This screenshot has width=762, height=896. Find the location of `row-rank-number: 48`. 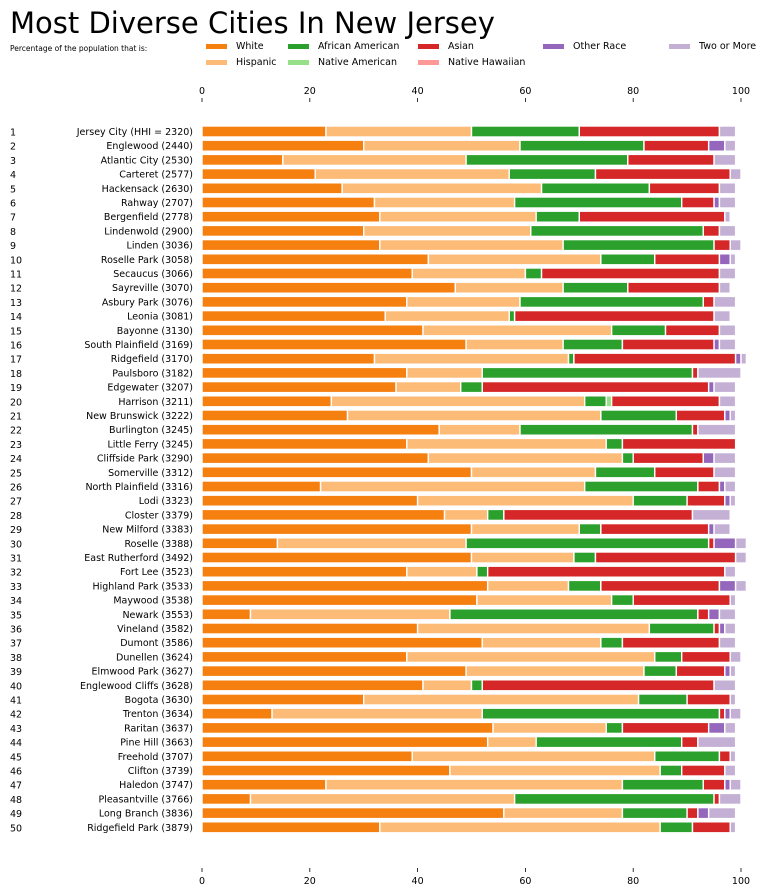

row-rank-number: 48 is located at coordinates (16, 800).